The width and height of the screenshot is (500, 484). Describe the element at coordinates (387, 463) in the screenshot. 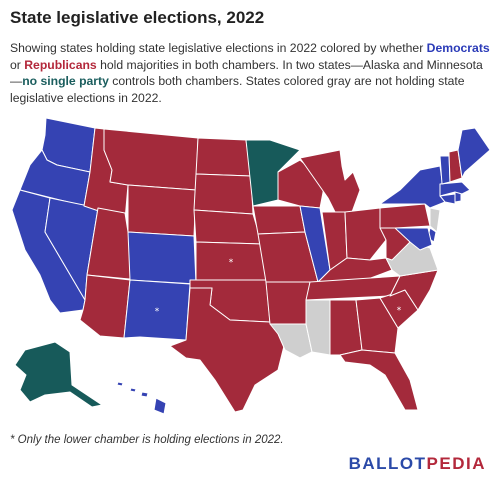

I see `logo-ballot: BALLOT` at that location.